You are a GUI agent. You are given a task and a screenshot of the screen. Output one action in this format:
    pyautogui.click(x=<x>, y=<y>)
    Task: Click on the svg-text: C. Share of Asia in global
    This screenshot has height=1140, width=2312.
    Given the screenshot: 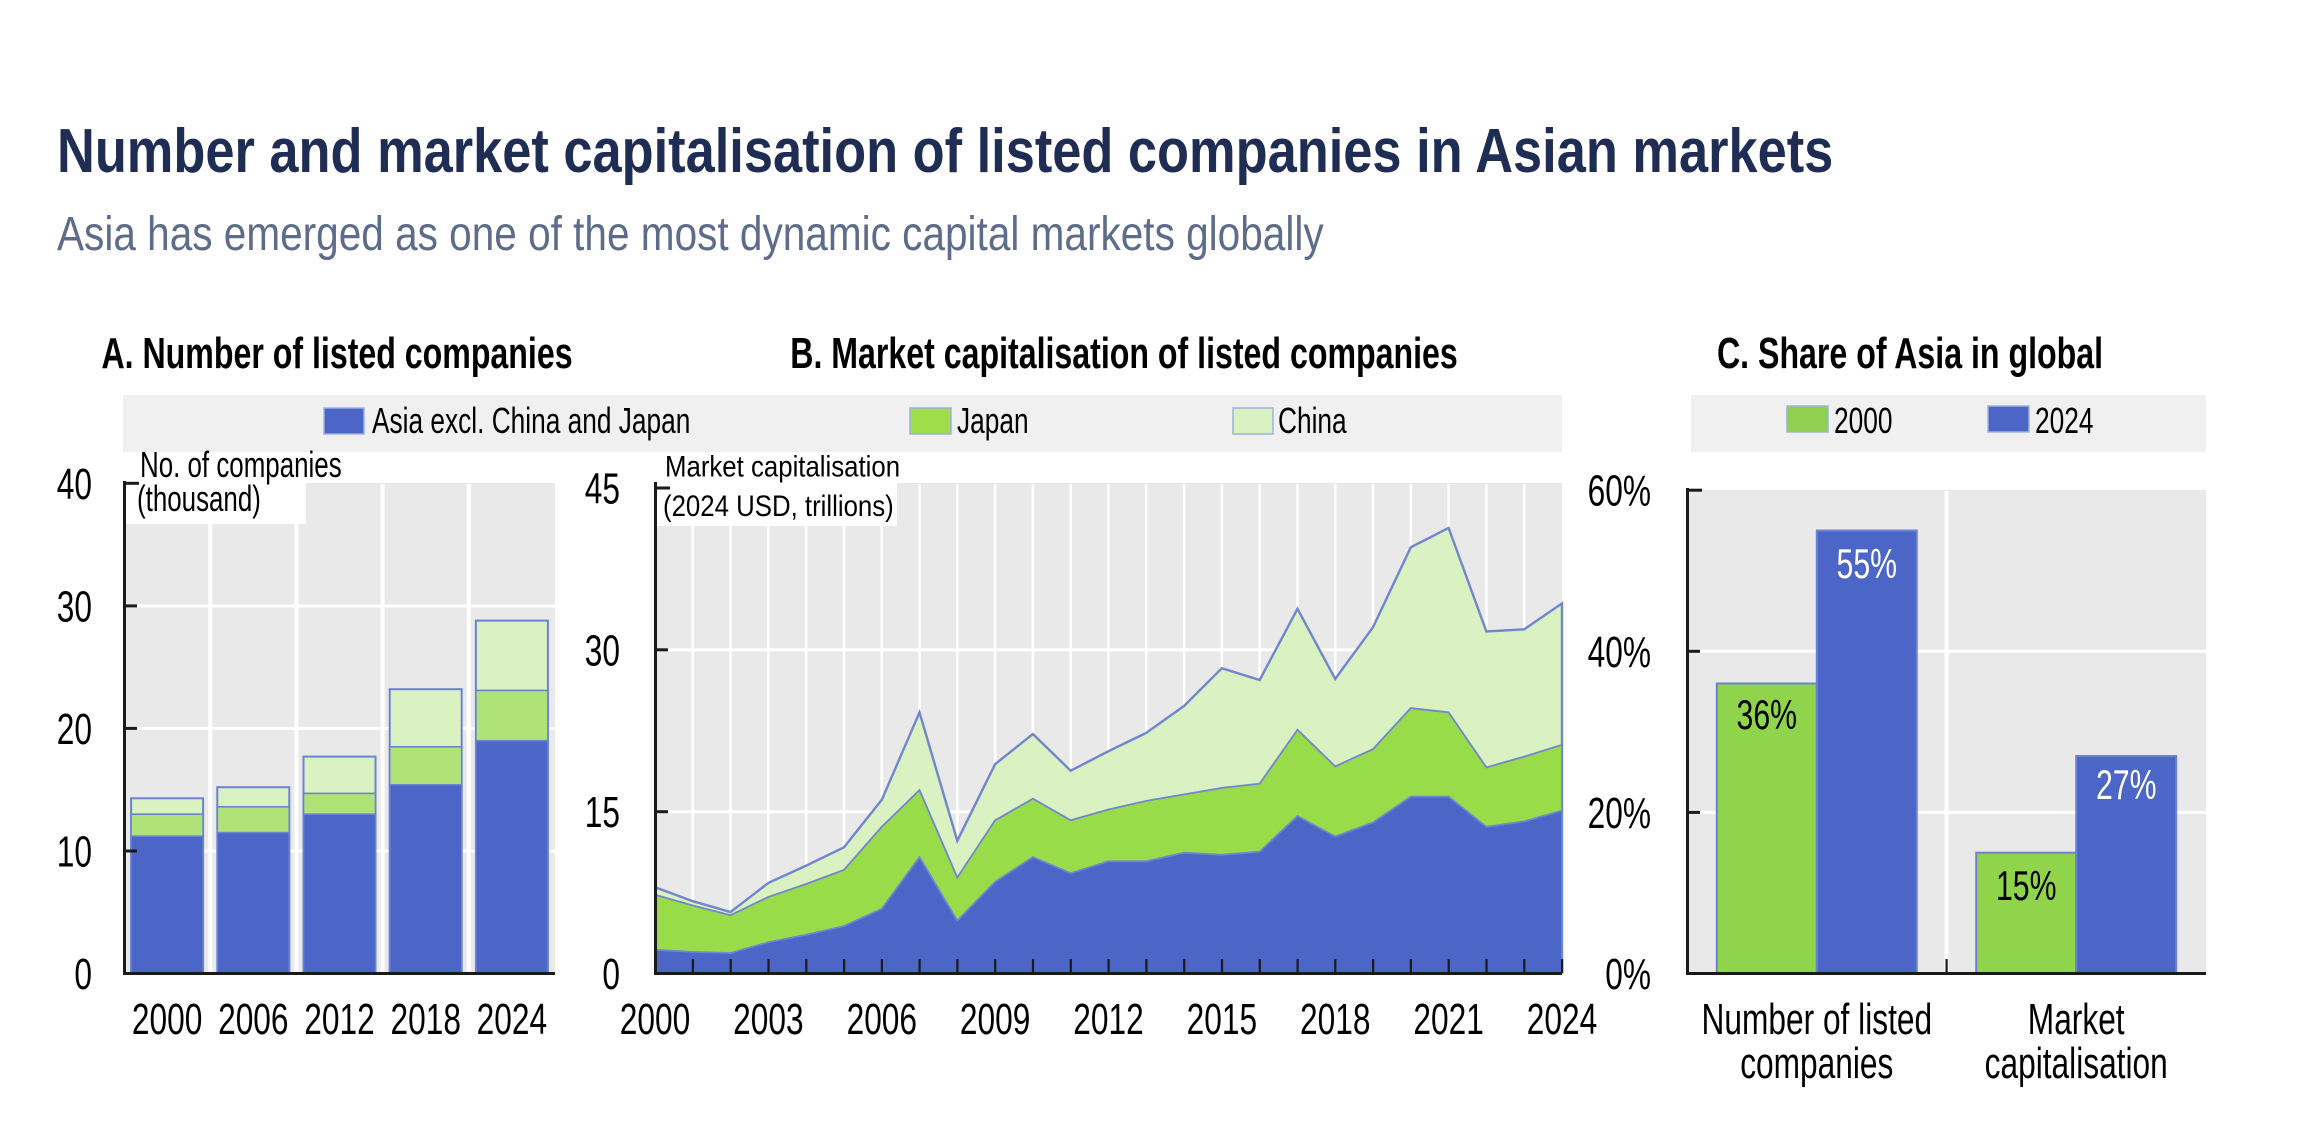 What is the action you would take?
    pyautogui.click(x=1910, y=353)
    